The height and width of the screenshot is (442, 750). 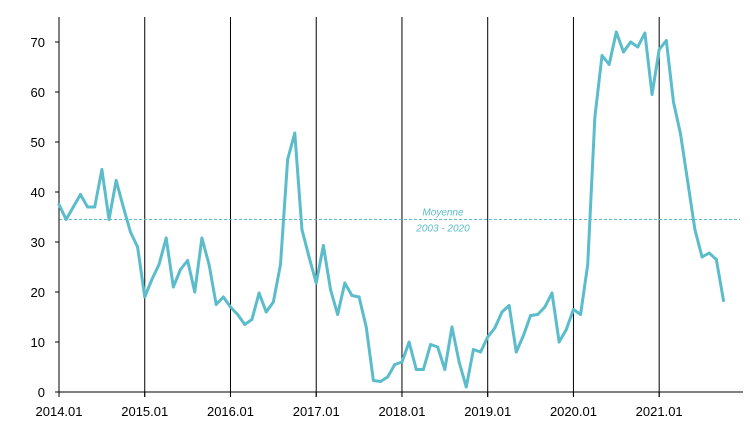 I want to click on x-tick-label: 2017.01, so click(x=316, y=411).